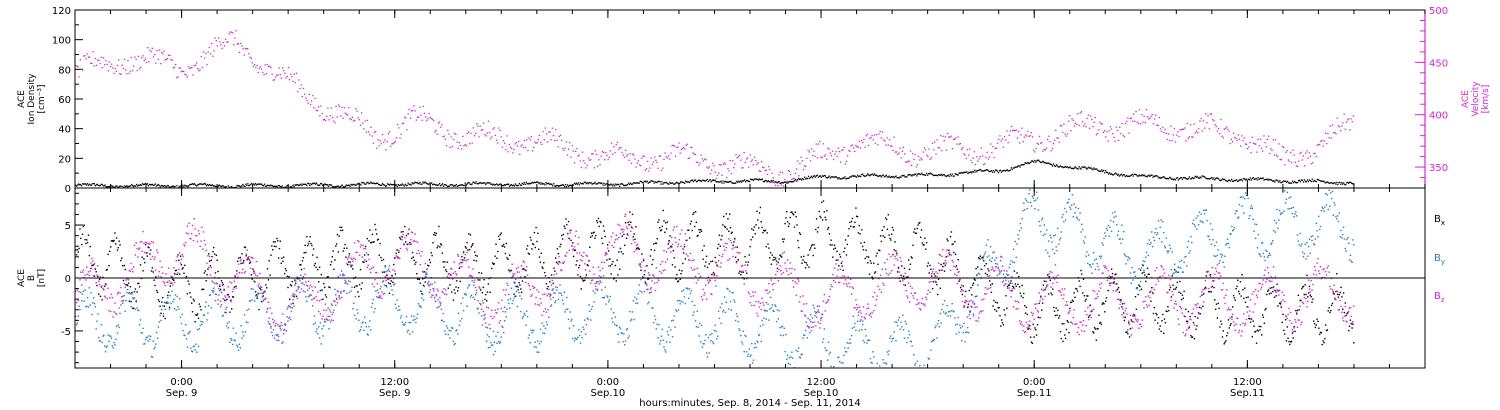  Describe the element at coordinates (1438, 63) in the screenshot. I see `velocity-tick-label: 450` at that location.